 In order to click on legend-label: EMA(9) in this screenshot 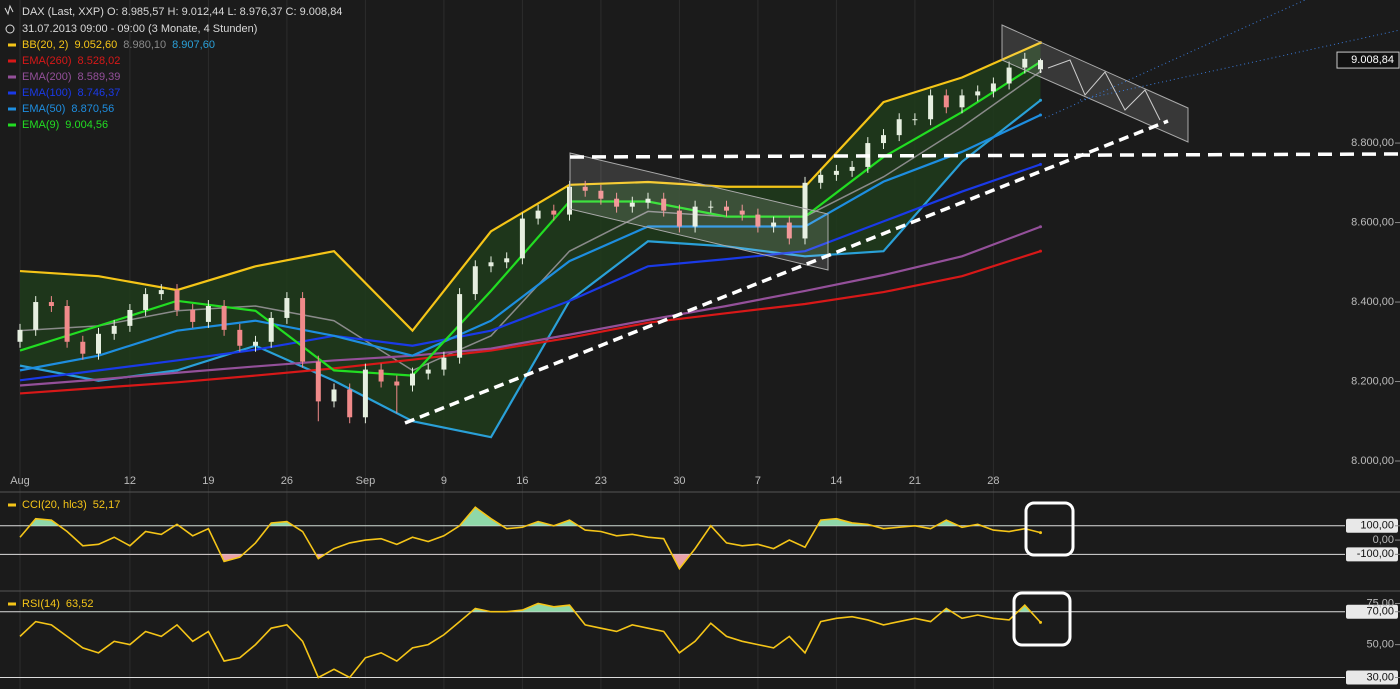, I will do `click(40, 125)`.